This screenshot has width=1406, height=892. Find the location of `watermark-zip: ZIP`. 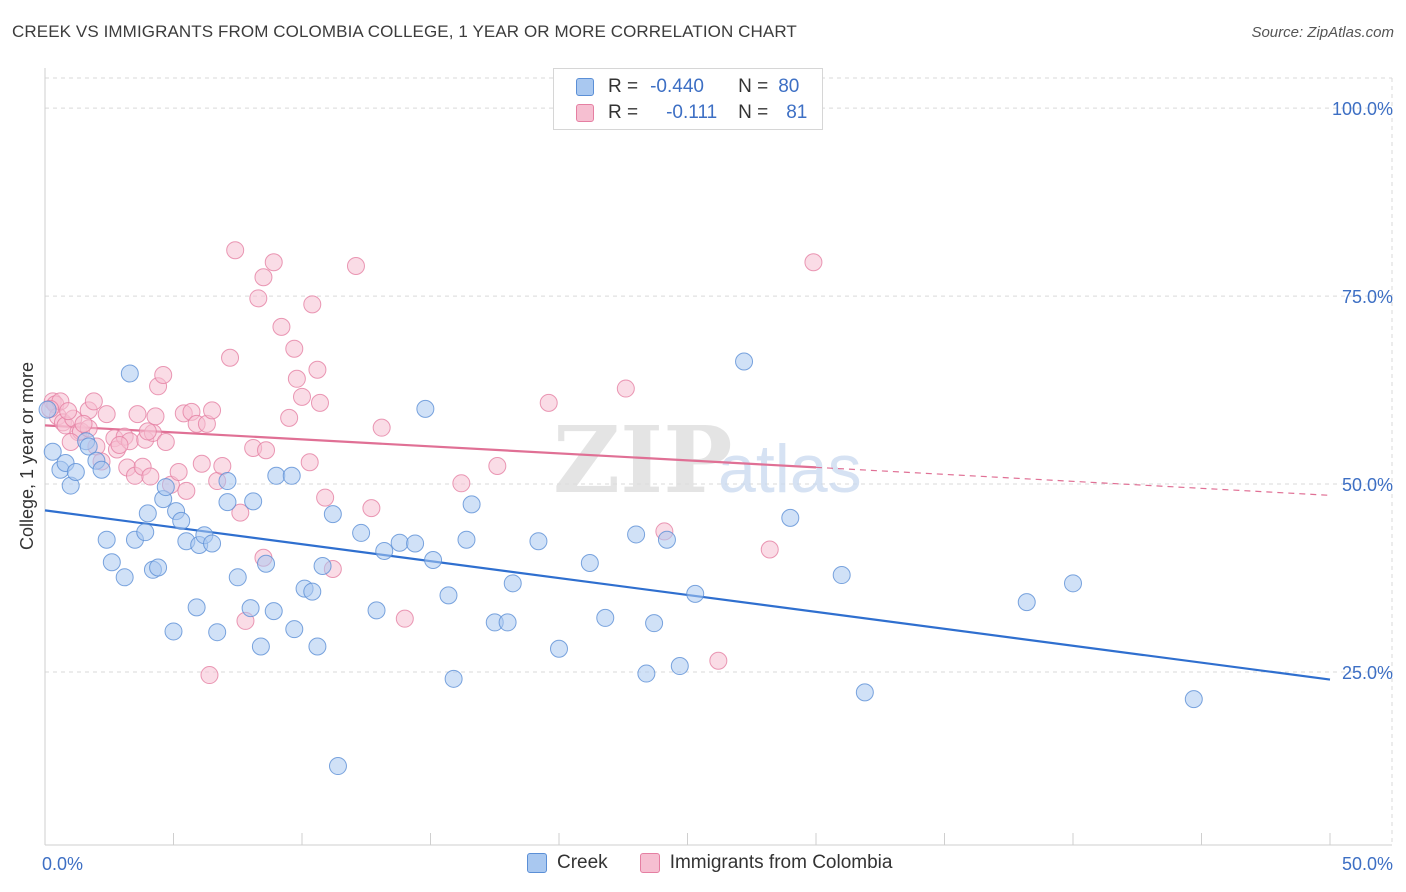

watermark-zip: ZIP is located at coordinates (642, 460).